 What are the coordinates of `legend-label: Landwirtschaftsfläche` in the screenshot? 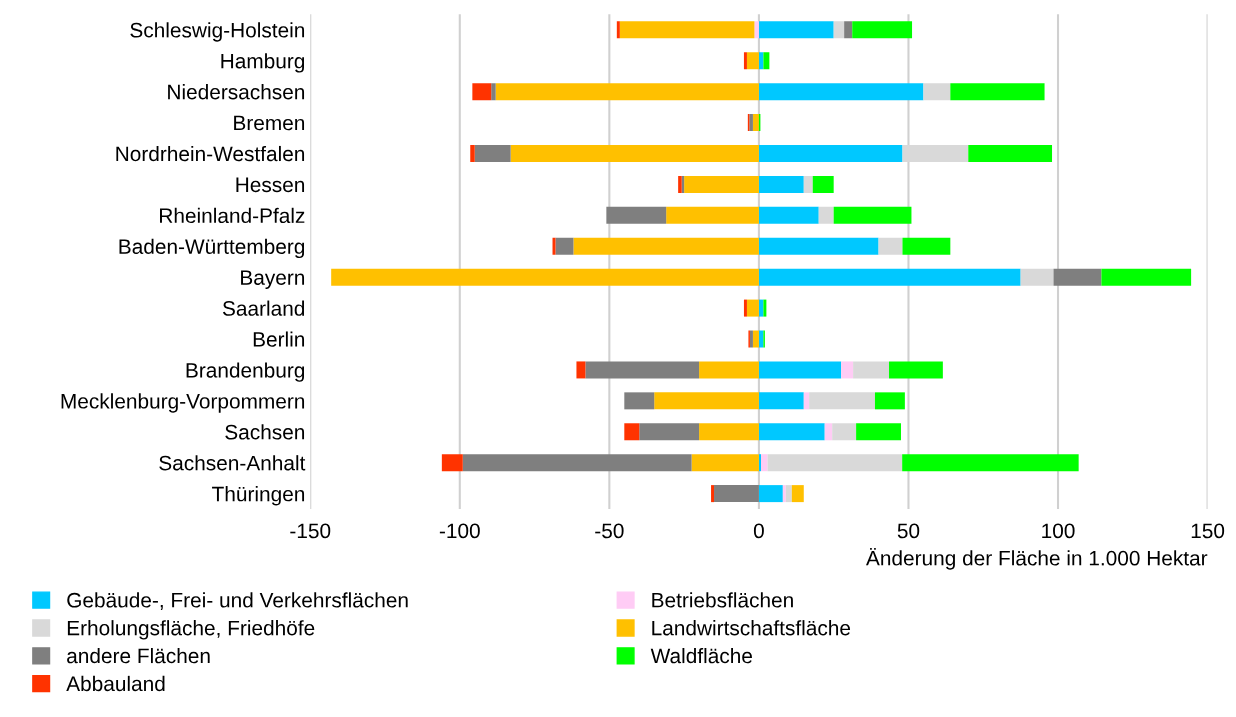 It's located at (751, 628).